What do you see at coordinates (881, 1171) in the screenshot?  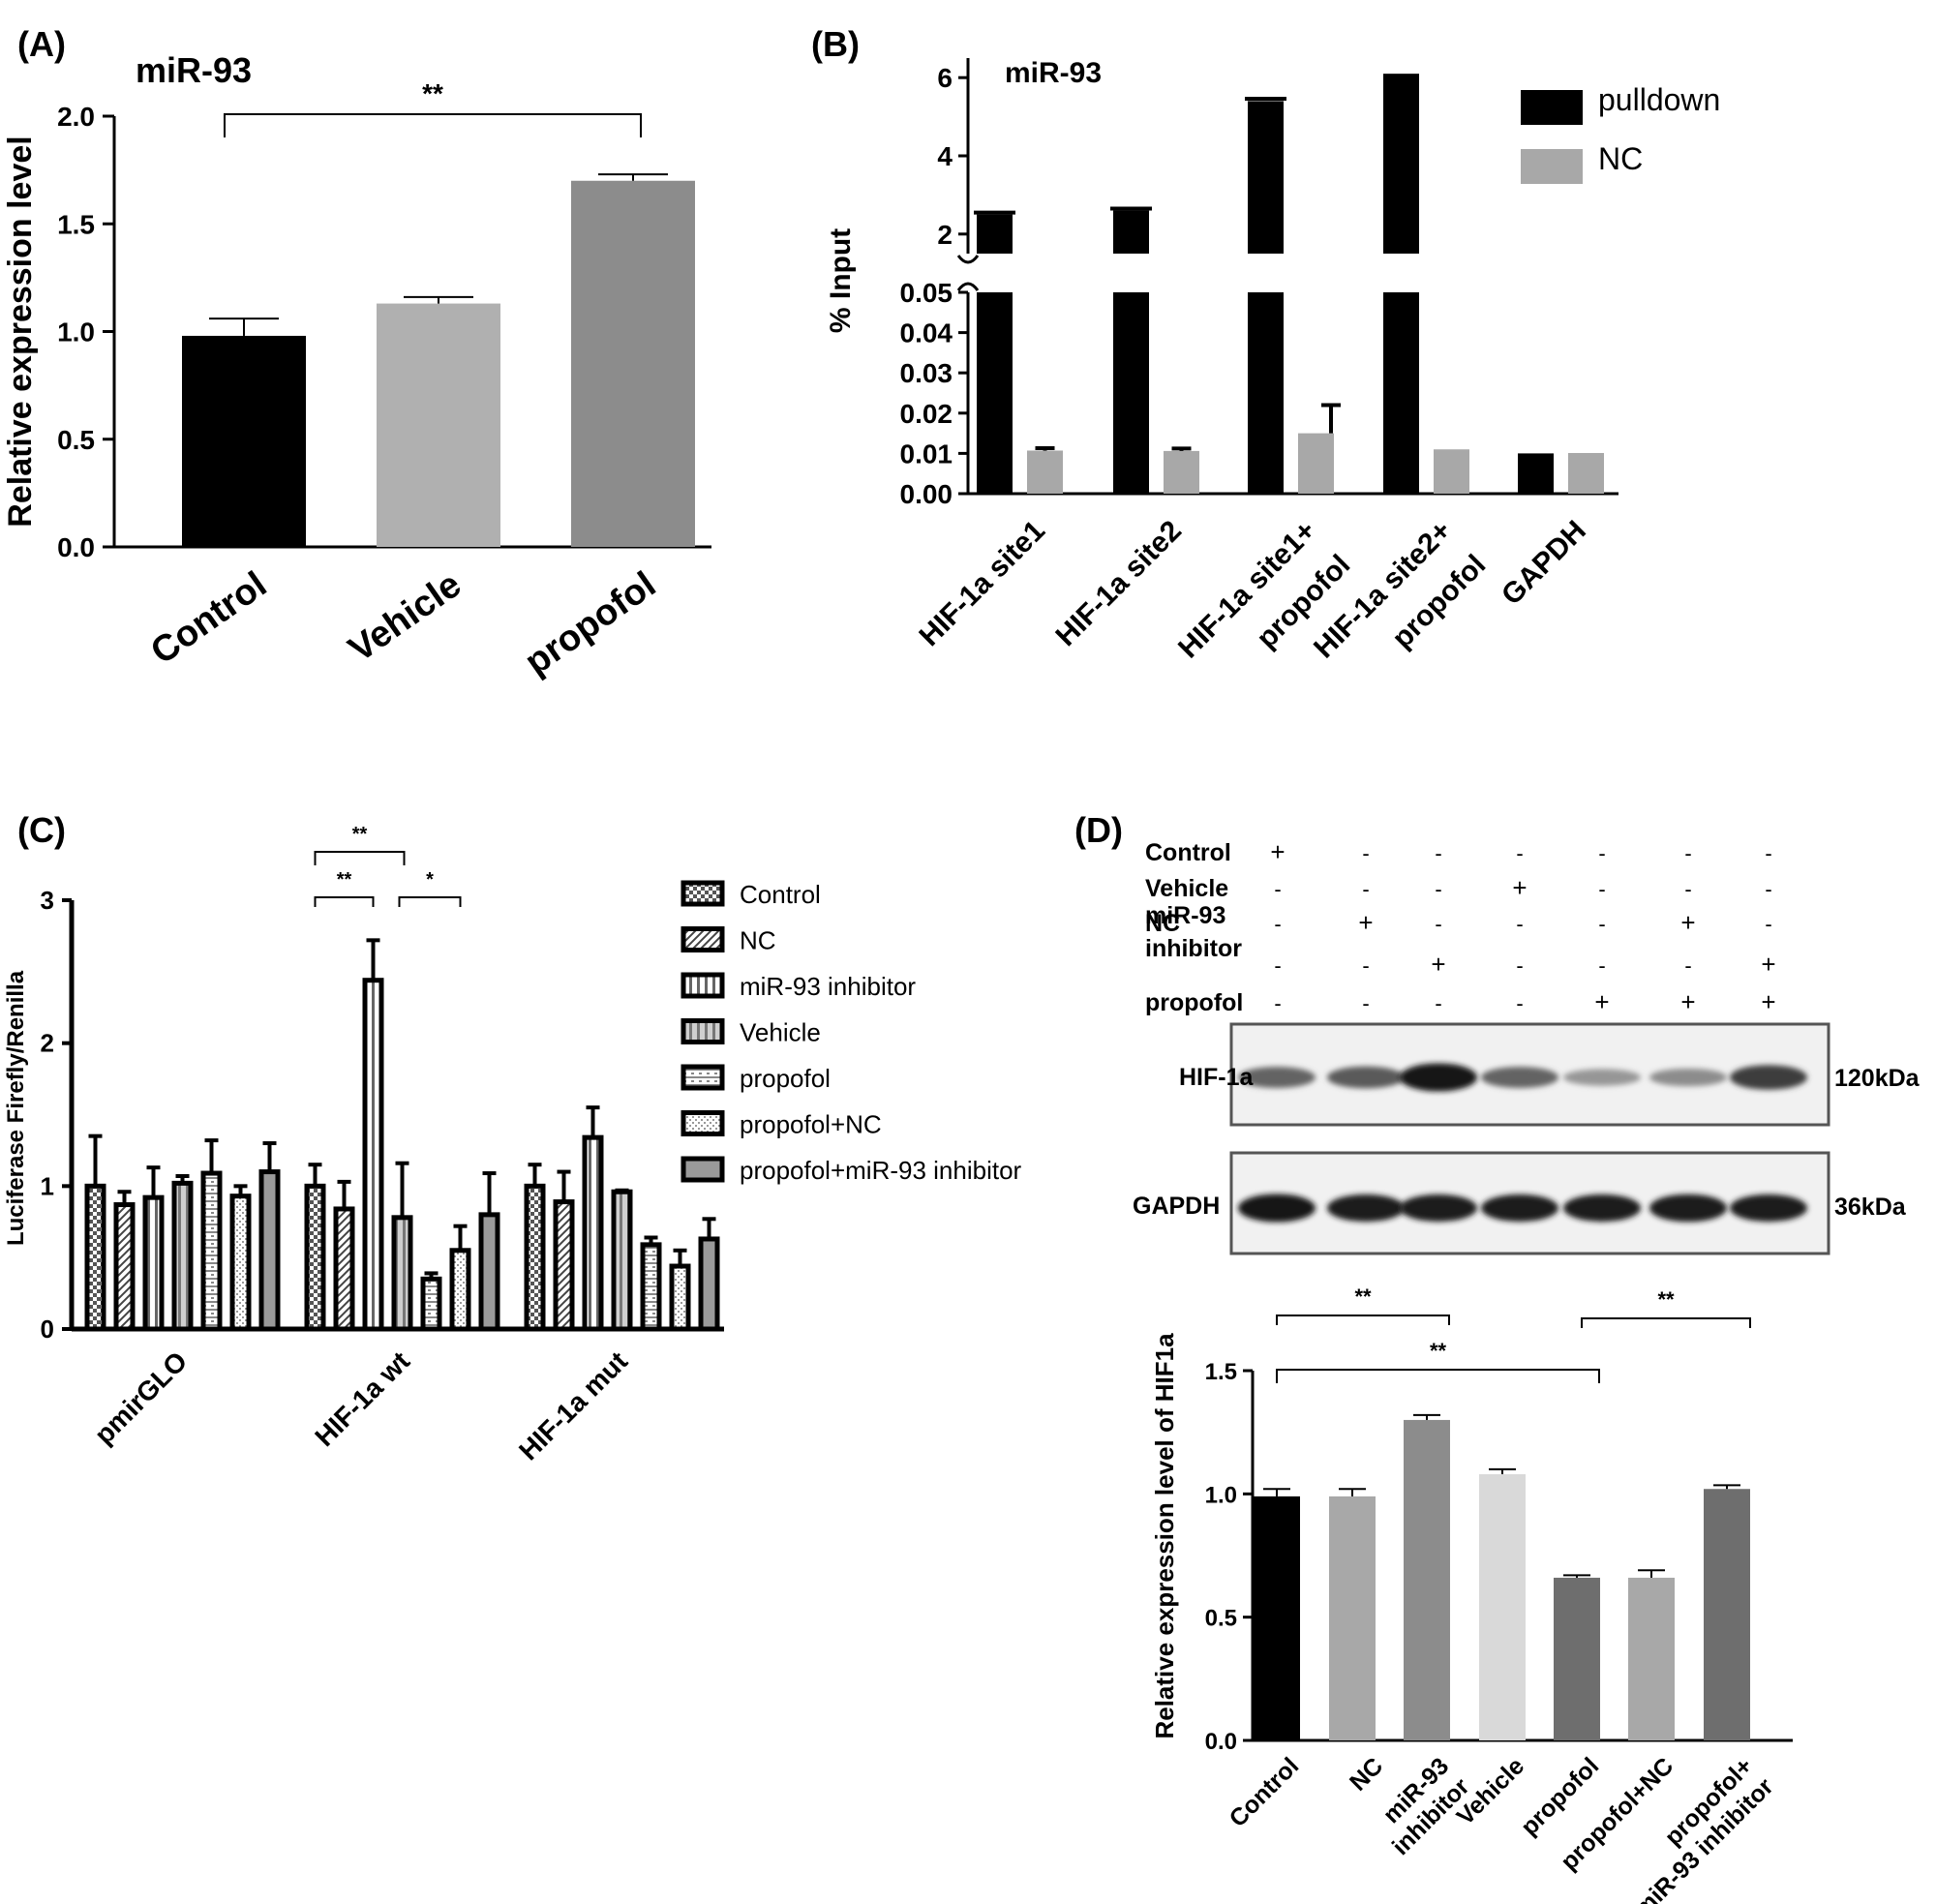 I see `legend-label: propofol+miR-93 inhibitor` at bounding box center [881, 1171].